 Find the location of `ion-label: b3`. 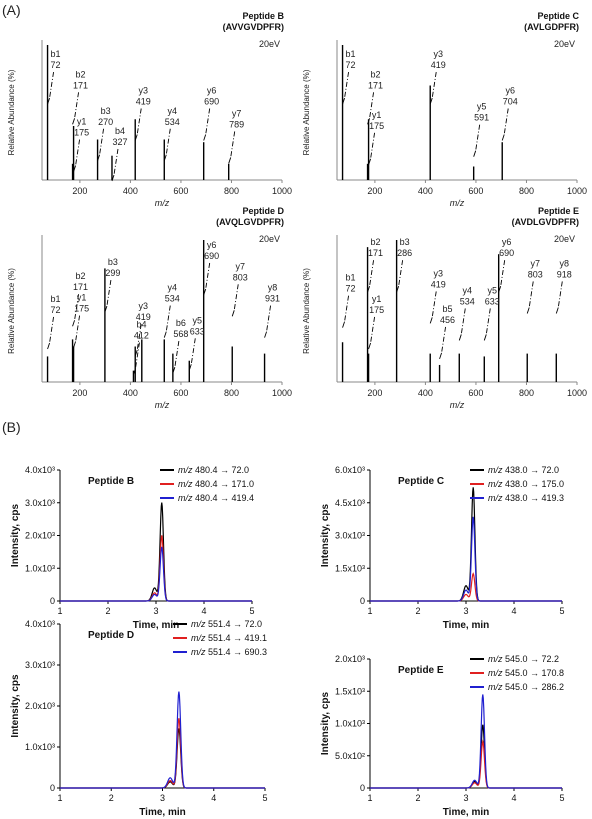

ion-label: b3 is located at coordinates (106, 111).